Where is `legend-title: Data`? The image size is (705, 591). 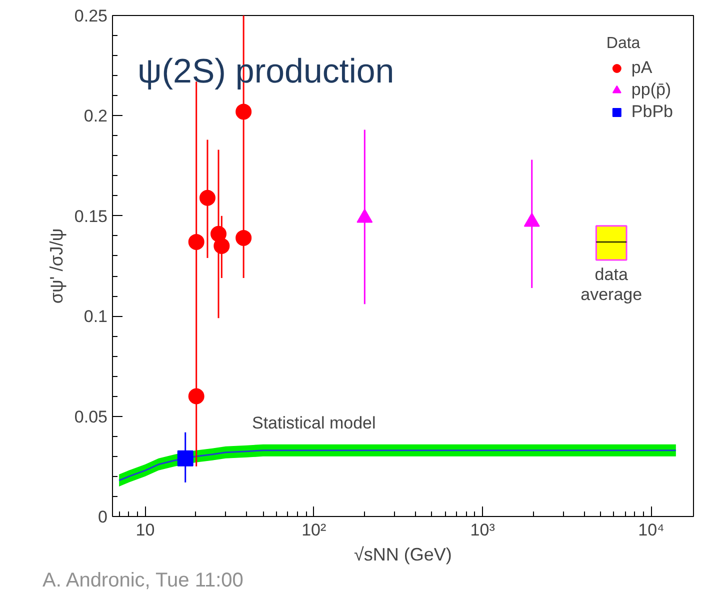
legend-title: Data is located at coordinates (624, 44).